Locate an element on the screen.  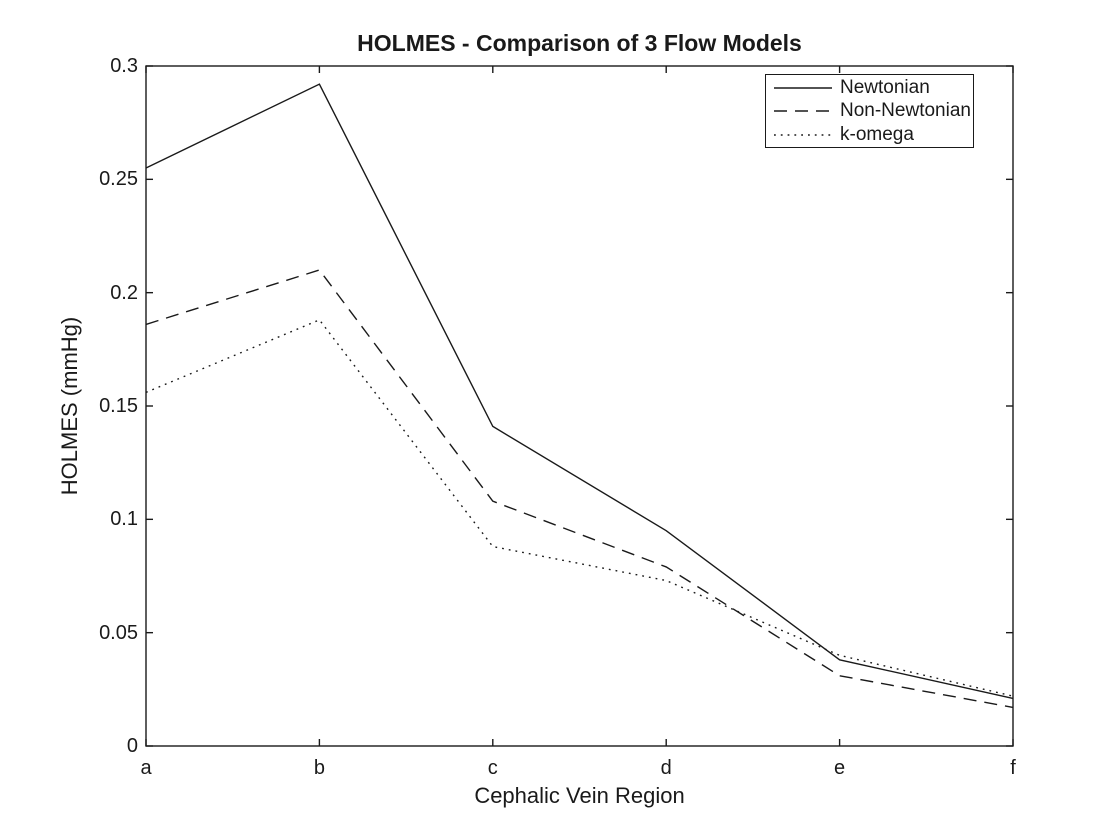
legend-dotted-line-icon is located at coordinates (803, 134).